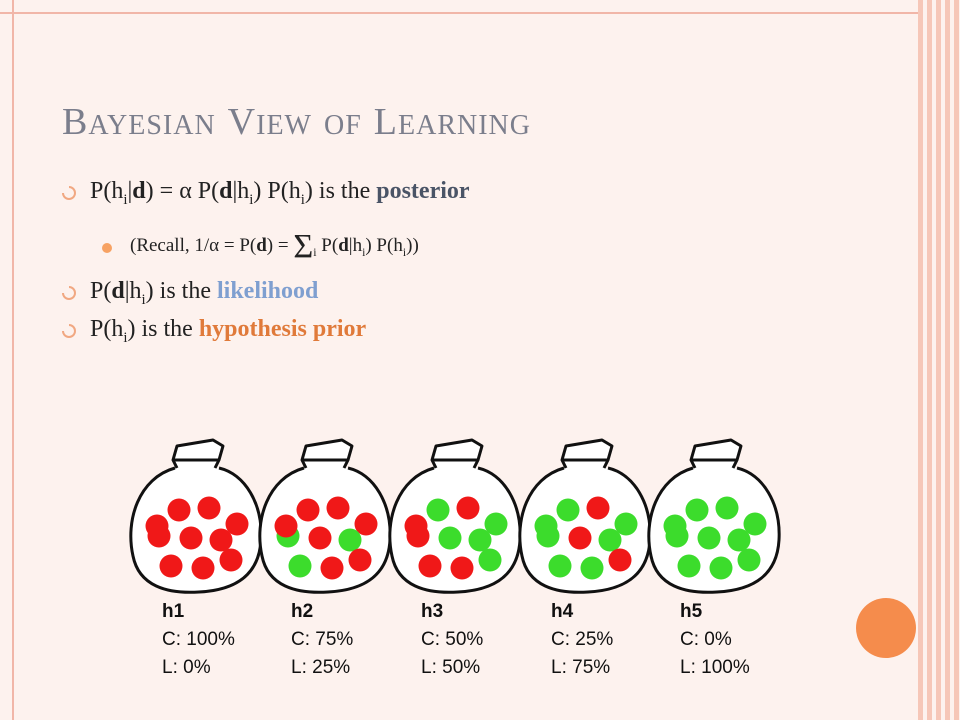 The width and height of the screenshot is (960, 720). What do you see at coordinates (714, 516) in the screenshot?
I see `candy-bag-h5` at bounding box center [714, 516].